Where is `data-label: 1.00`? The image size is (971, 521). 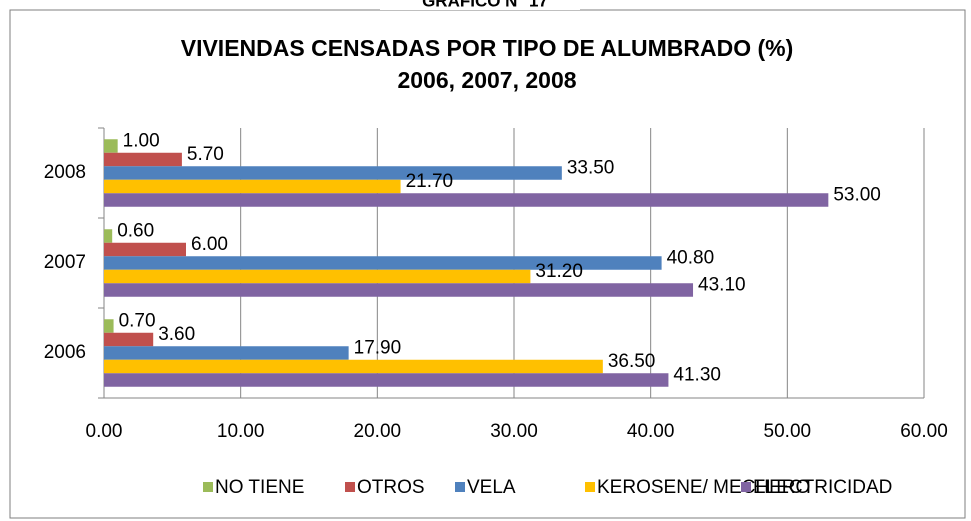 data-label: 1.00 is located at coordinates (141, 140).